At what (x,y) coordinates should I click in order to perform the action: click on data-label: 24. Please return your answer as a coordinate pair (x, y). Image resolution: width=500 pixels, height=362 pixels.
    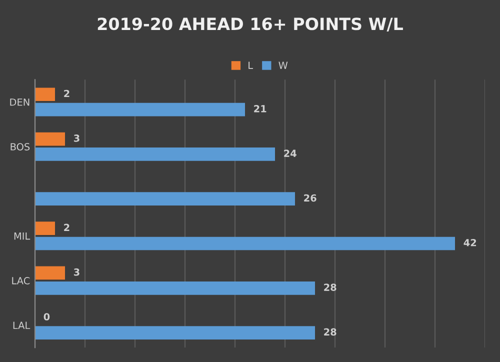
    Looking at the image, I should click on (290, 153).